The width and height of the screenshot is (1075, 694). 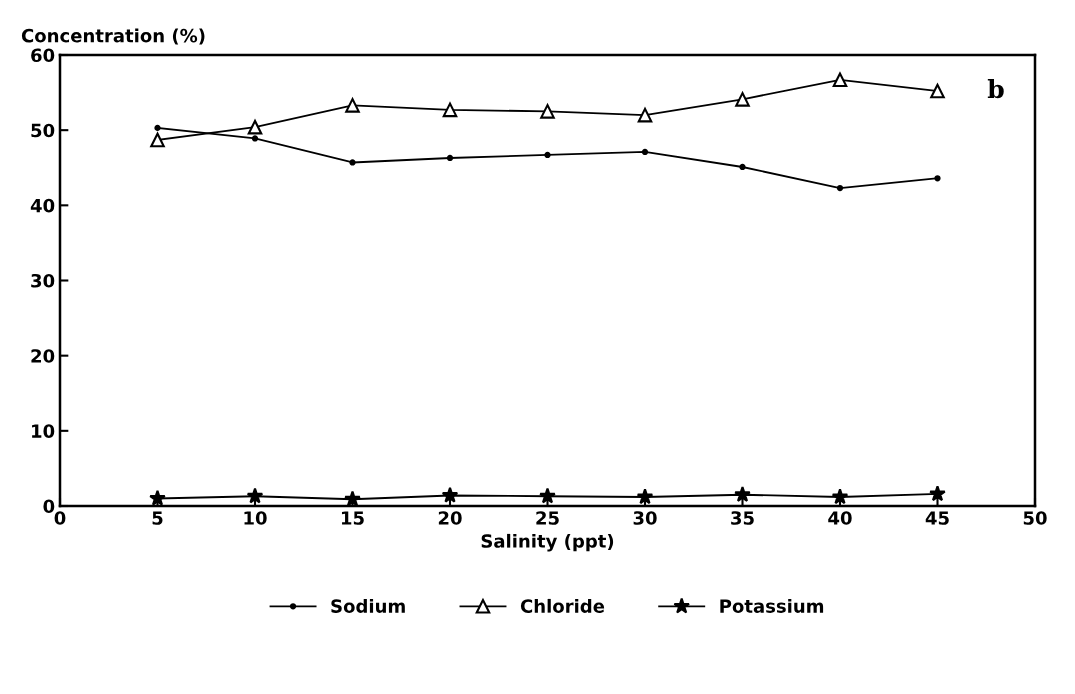 What do you see at coordinates (368, 605) in the screenshot?
I see `legend-label: Sodium` at bounding box center [368, 605].